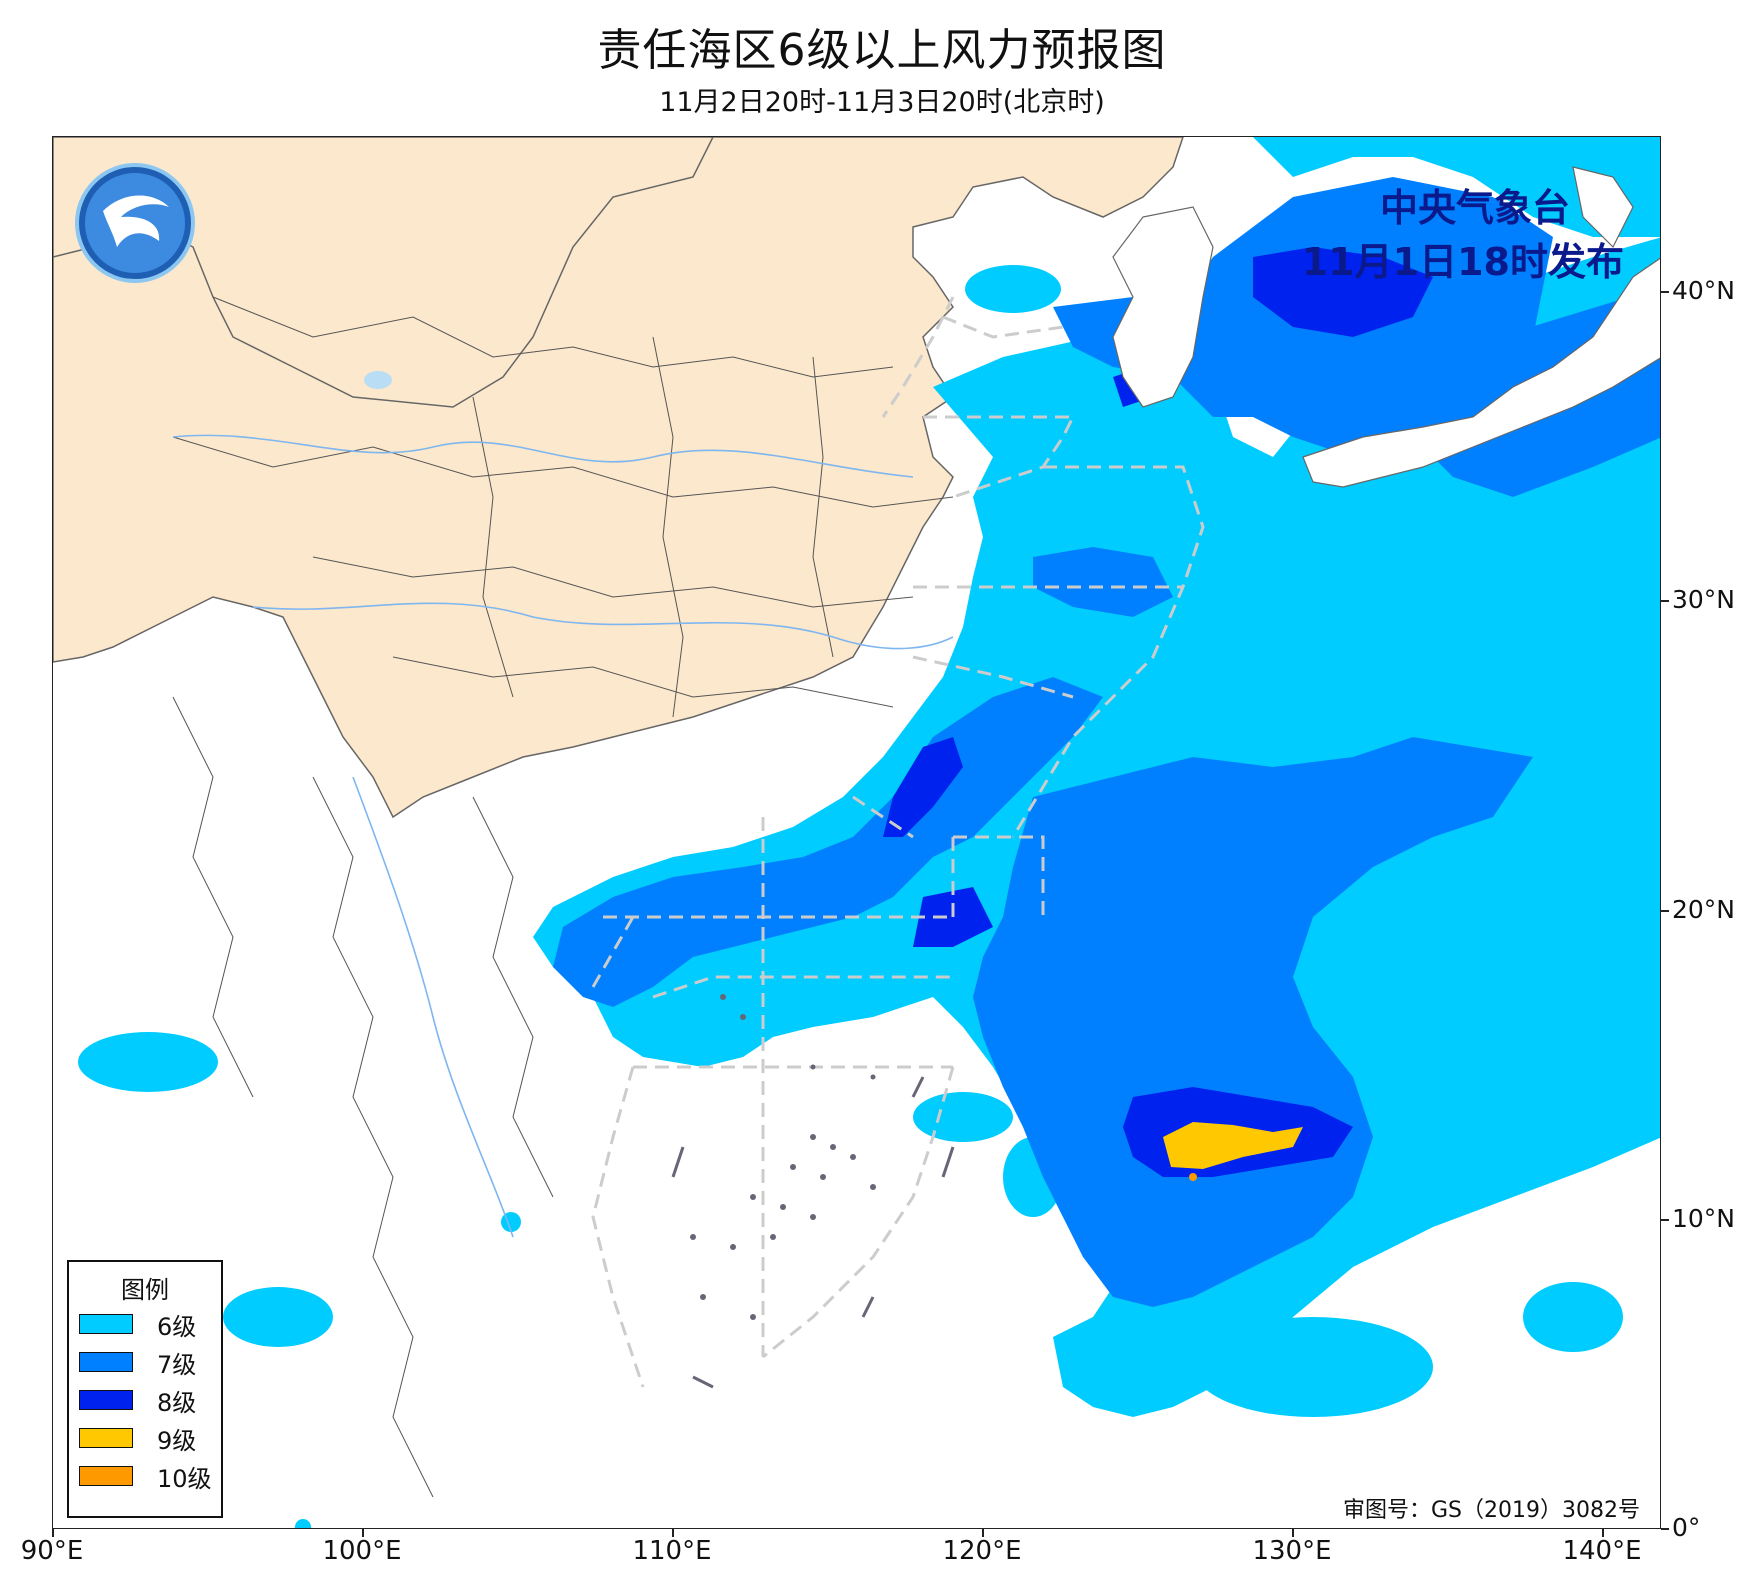  I want to click on spratly-islands, so click(783, 1157).